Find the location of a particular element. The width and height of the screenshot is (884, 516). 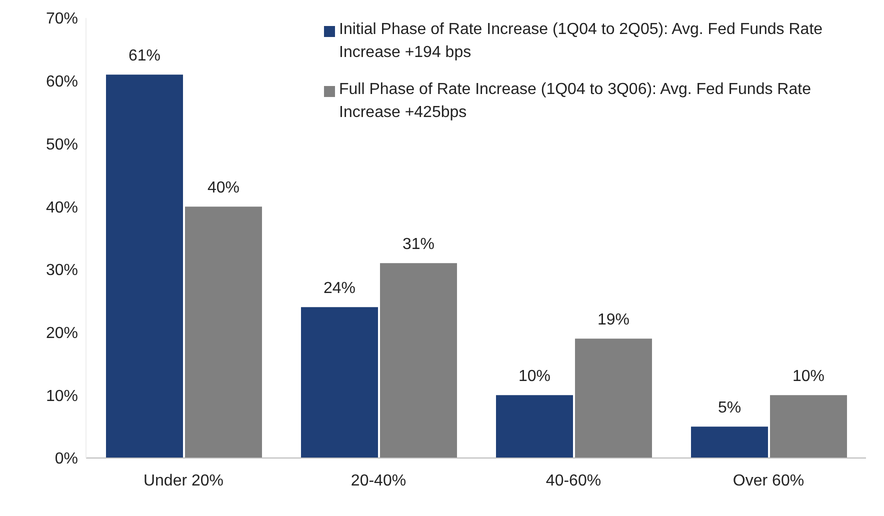

data-label: 61% is located at coordinates (144, 56).